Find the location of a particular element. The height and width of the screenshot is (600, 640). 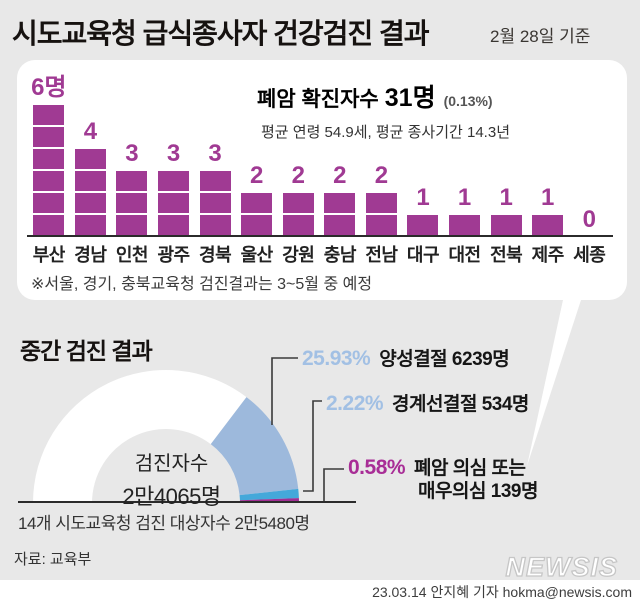

callout-line-suspected is located at coordinates (333, 484).